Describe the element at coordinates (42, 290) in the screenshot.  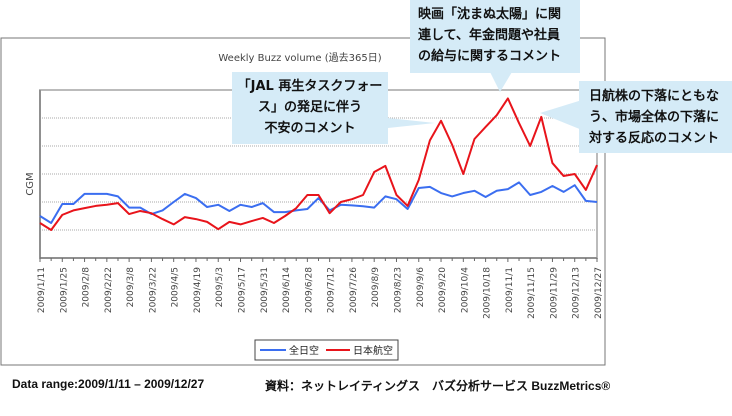
I see `x-tick-label: 2009/1/11` at that location.